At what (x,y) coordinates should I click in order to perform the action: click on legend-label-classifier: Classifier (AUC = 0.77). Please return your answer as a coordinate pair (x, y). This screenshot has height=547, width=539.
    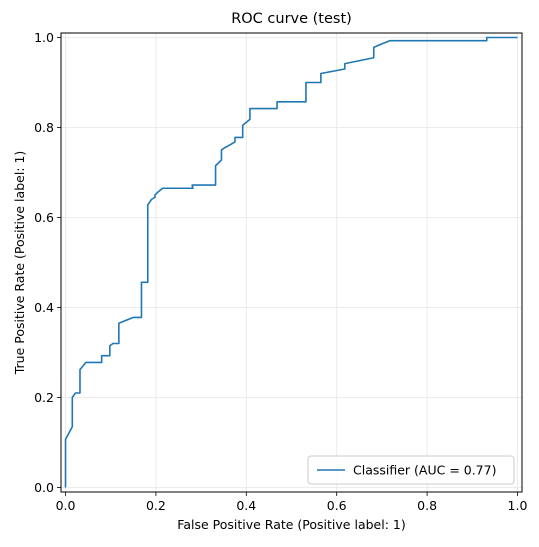
    Looking at the image, I should click on (424, 470).